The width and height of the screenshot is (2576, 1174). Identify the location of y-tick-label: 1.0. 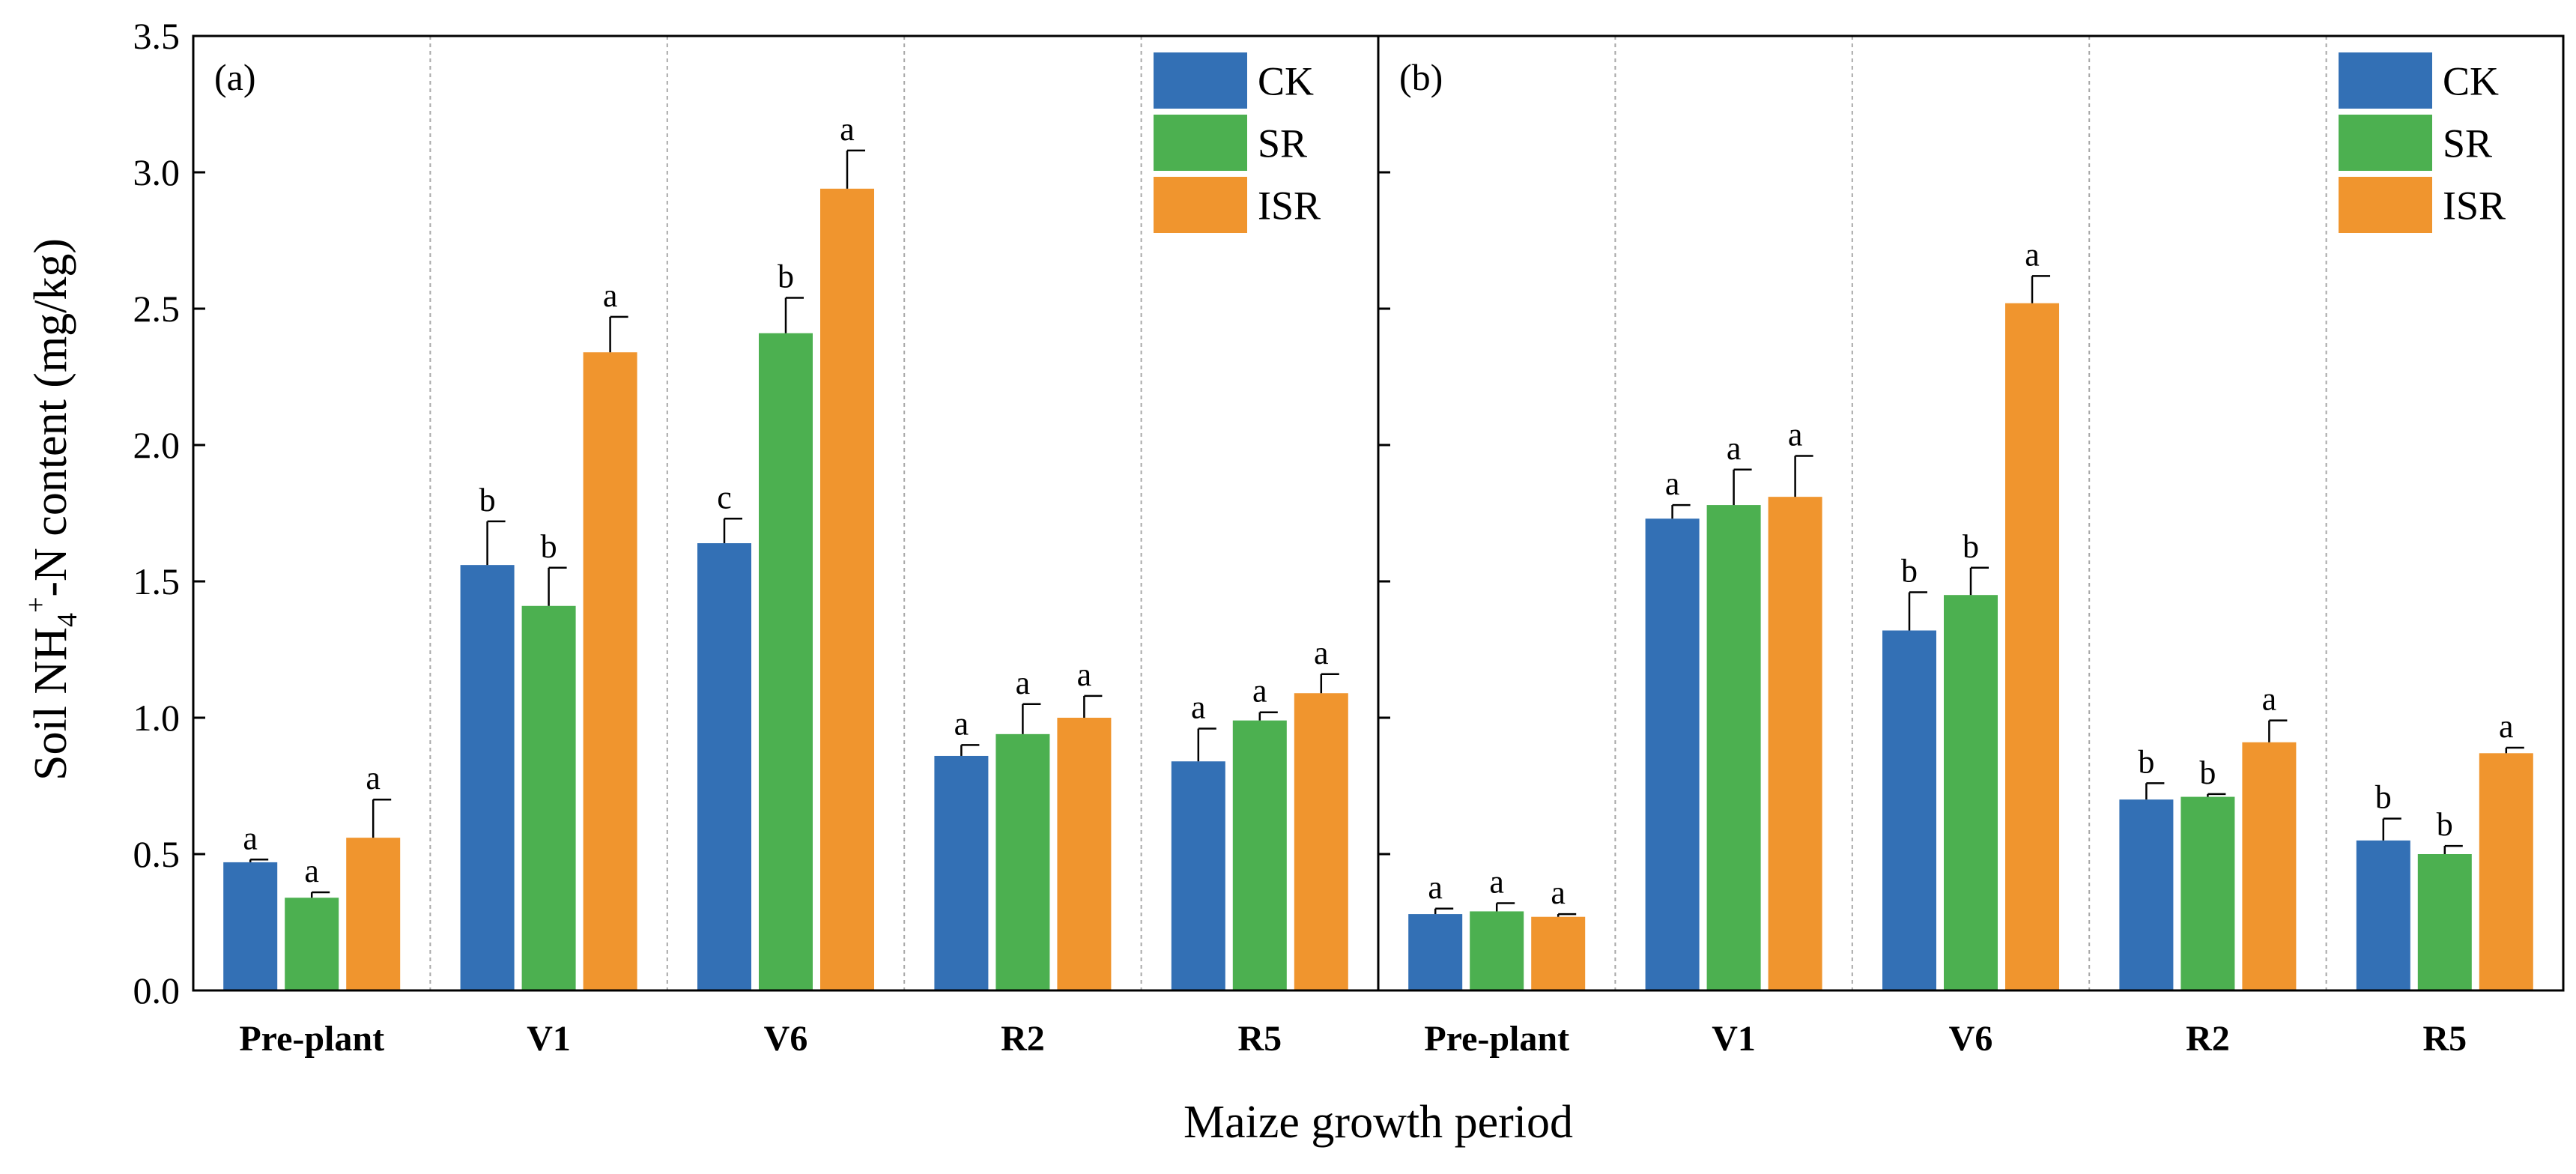
(157, 718).